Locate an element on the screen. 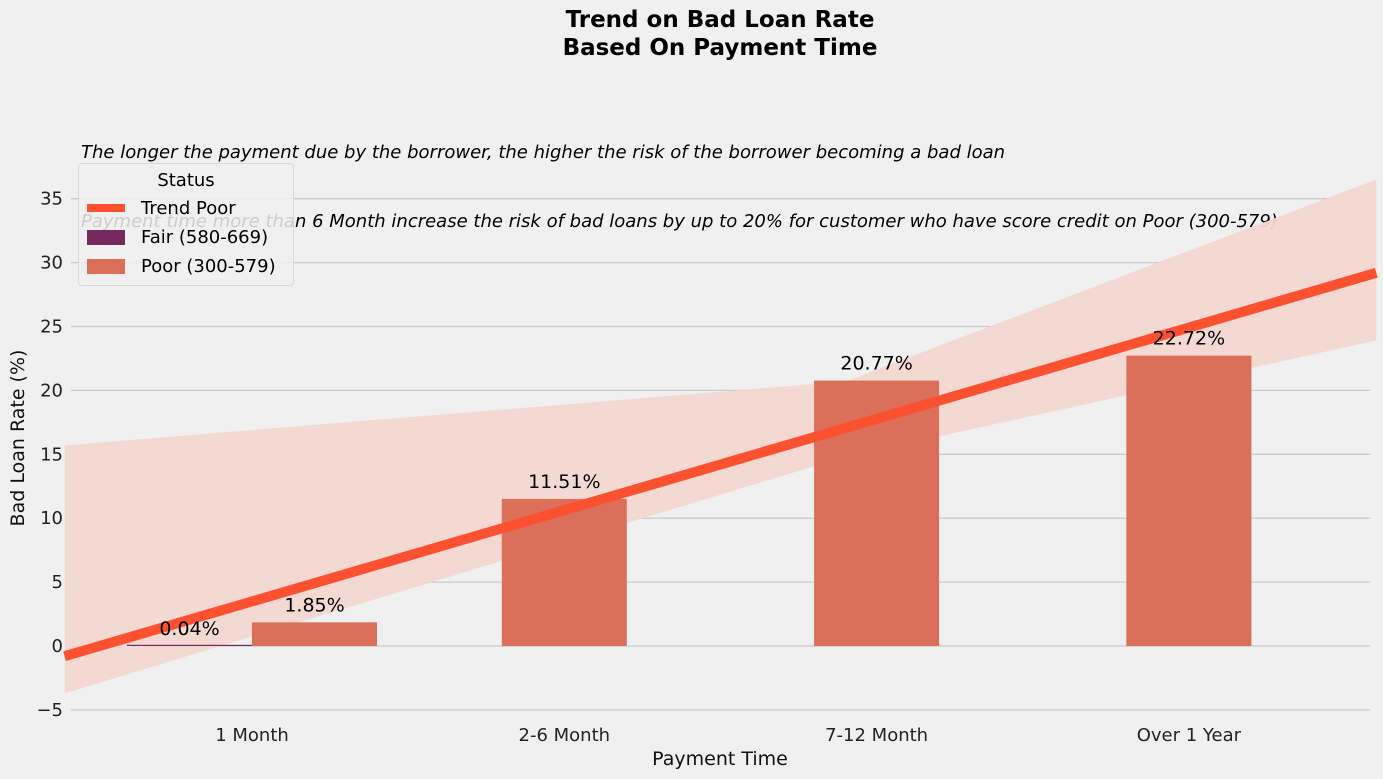 The image size is (1383, 779). y-tick-label: 0 is located at coordinates (57, 646).